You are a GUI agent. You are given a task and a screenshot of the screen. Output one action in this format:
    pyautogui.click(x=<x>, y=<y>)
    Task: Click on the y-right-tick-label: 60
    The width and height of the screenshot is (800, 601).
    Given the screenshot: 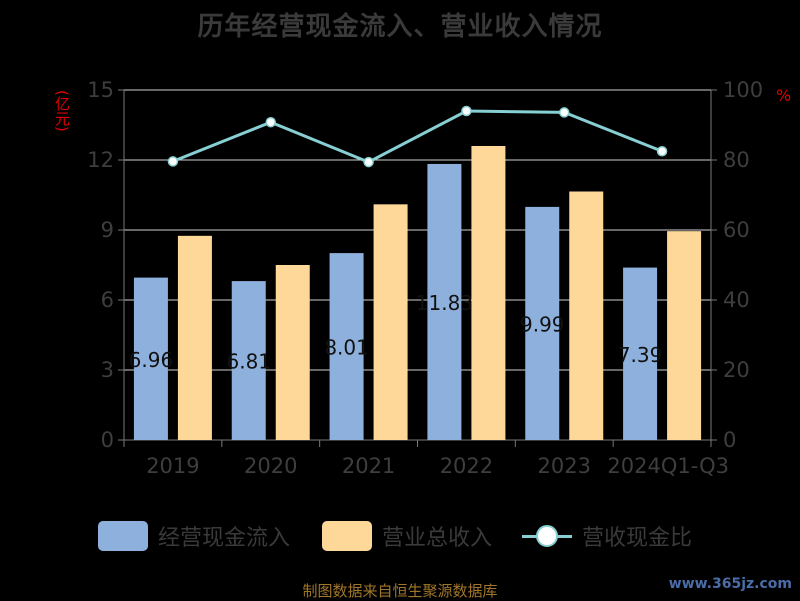 What is the action you would take?
    pyautogui.click(x=736, y=230)
    